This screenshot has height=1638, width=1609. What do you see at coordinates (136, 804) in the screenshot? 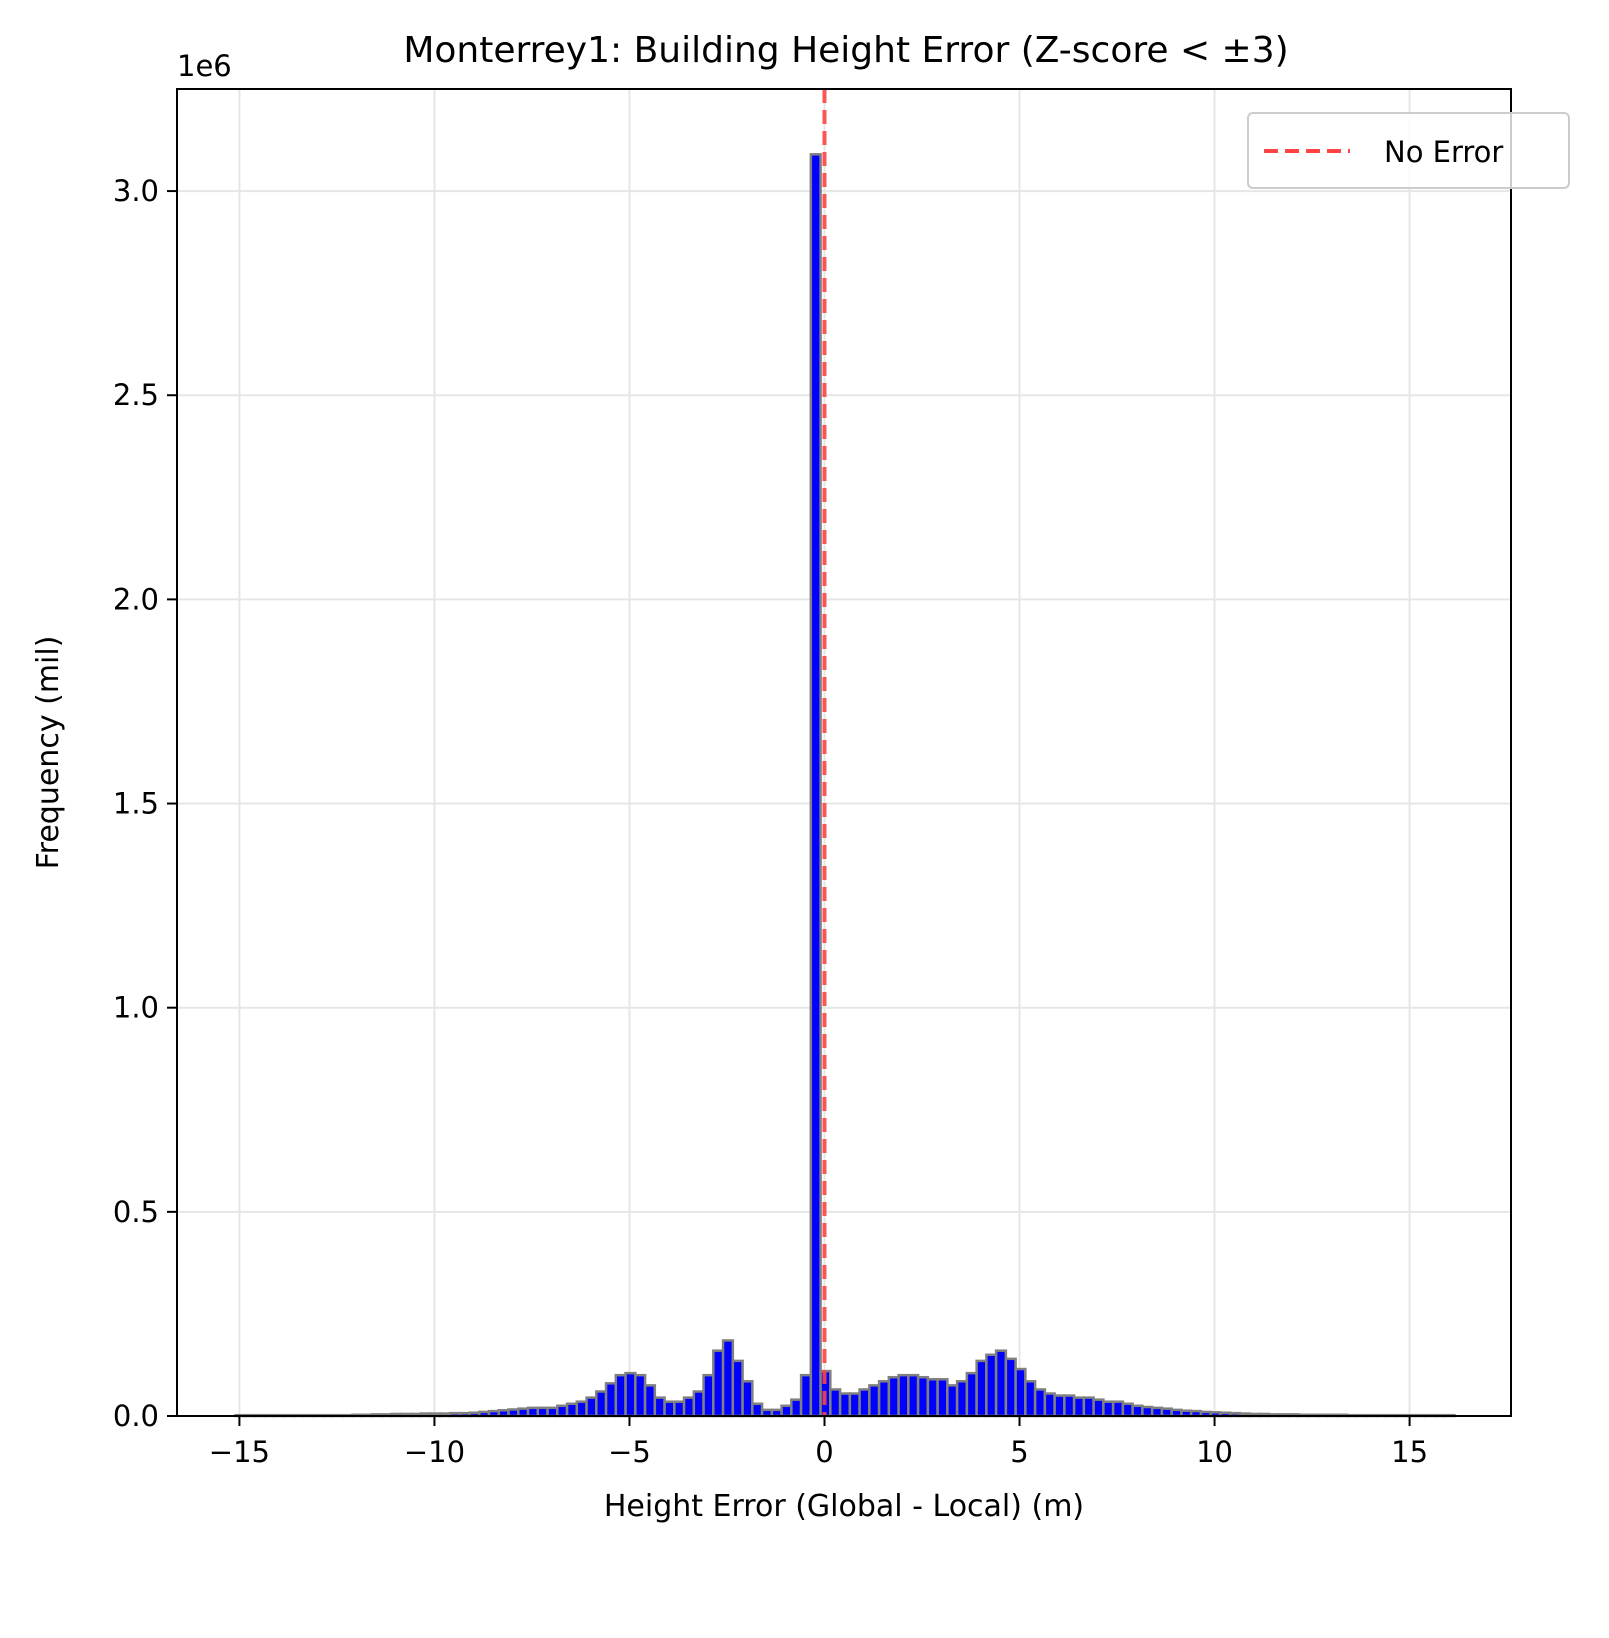
I see `y-tick-label: 1.5` at bounding box center [136, 804].